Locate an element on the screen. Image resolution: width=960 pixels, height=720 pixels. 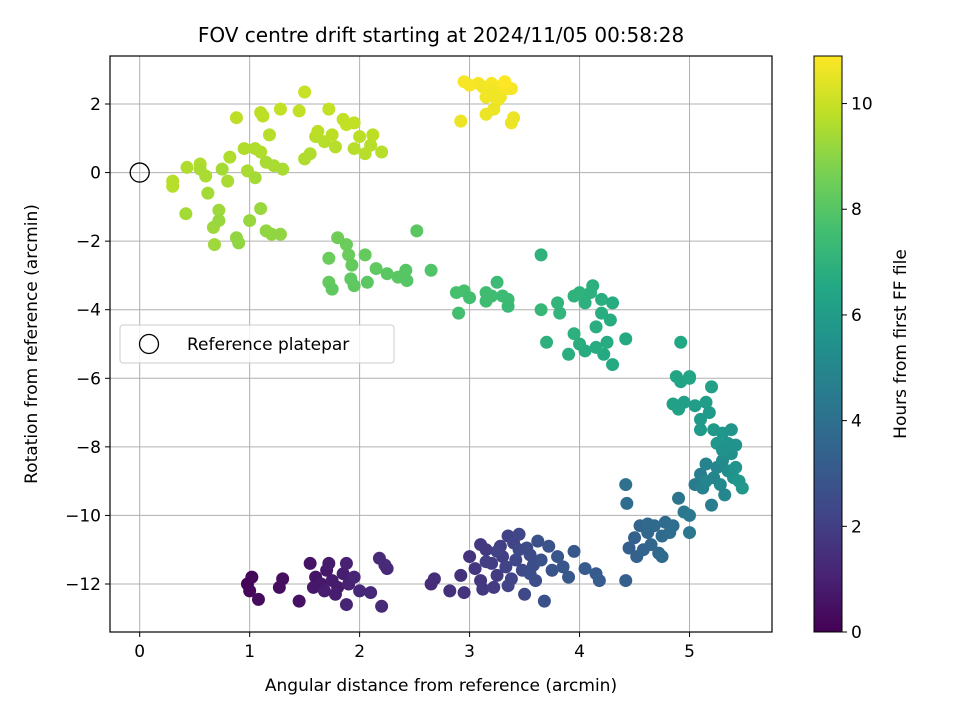
colorbar-tick-label: 10 is located at coordinates (862, 105).